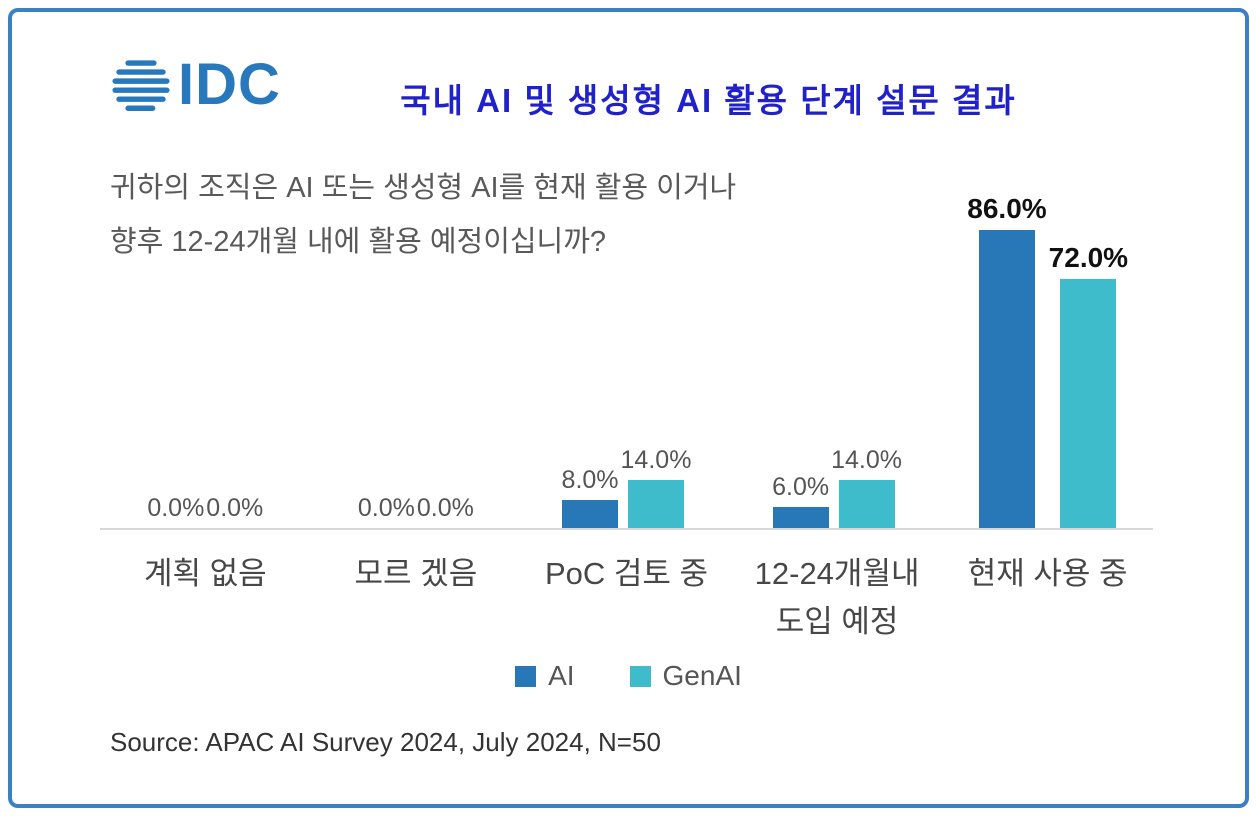 The height and width of the screenshot is (816, 1257). What do you see at coordinates (590, 480) in the screenshot?
I see `value-label-ai: 8.0%` at bounding box center [590, 480].